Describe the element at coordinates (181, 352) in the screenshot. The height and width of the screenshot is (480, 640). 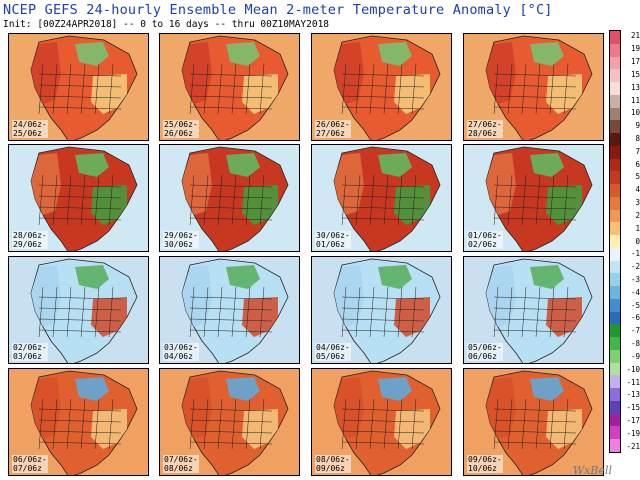
I see `panel-time-label: 03/06z- 04/06z` at that location.